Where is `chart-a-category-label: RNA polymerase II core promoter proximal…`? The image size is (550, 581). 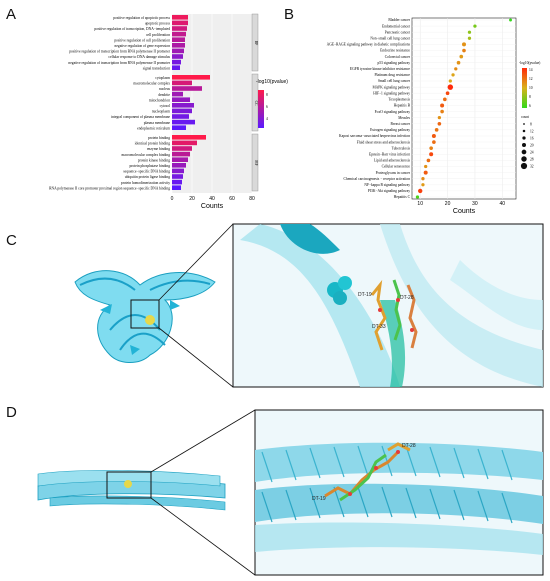 chart-a-category-label: RNA polymerase II core promoter proximal… is located at coordinates (109, 188).